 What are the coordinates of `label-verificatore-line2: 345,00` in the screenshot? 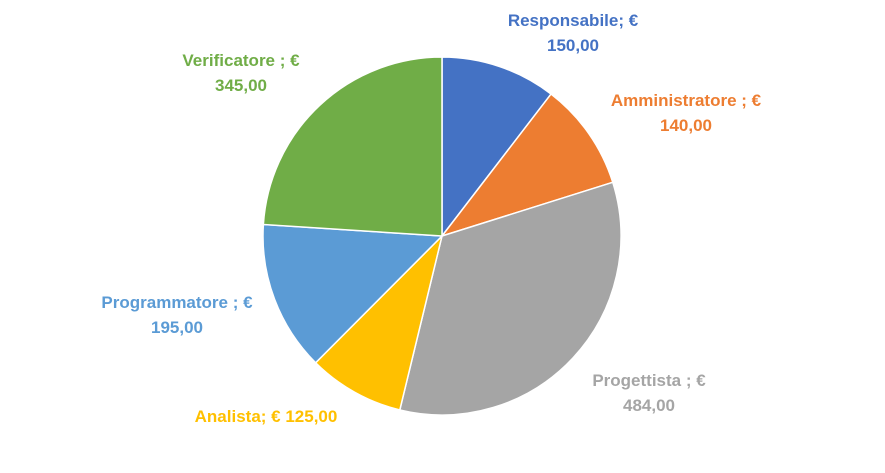 It's located at (241, 85).